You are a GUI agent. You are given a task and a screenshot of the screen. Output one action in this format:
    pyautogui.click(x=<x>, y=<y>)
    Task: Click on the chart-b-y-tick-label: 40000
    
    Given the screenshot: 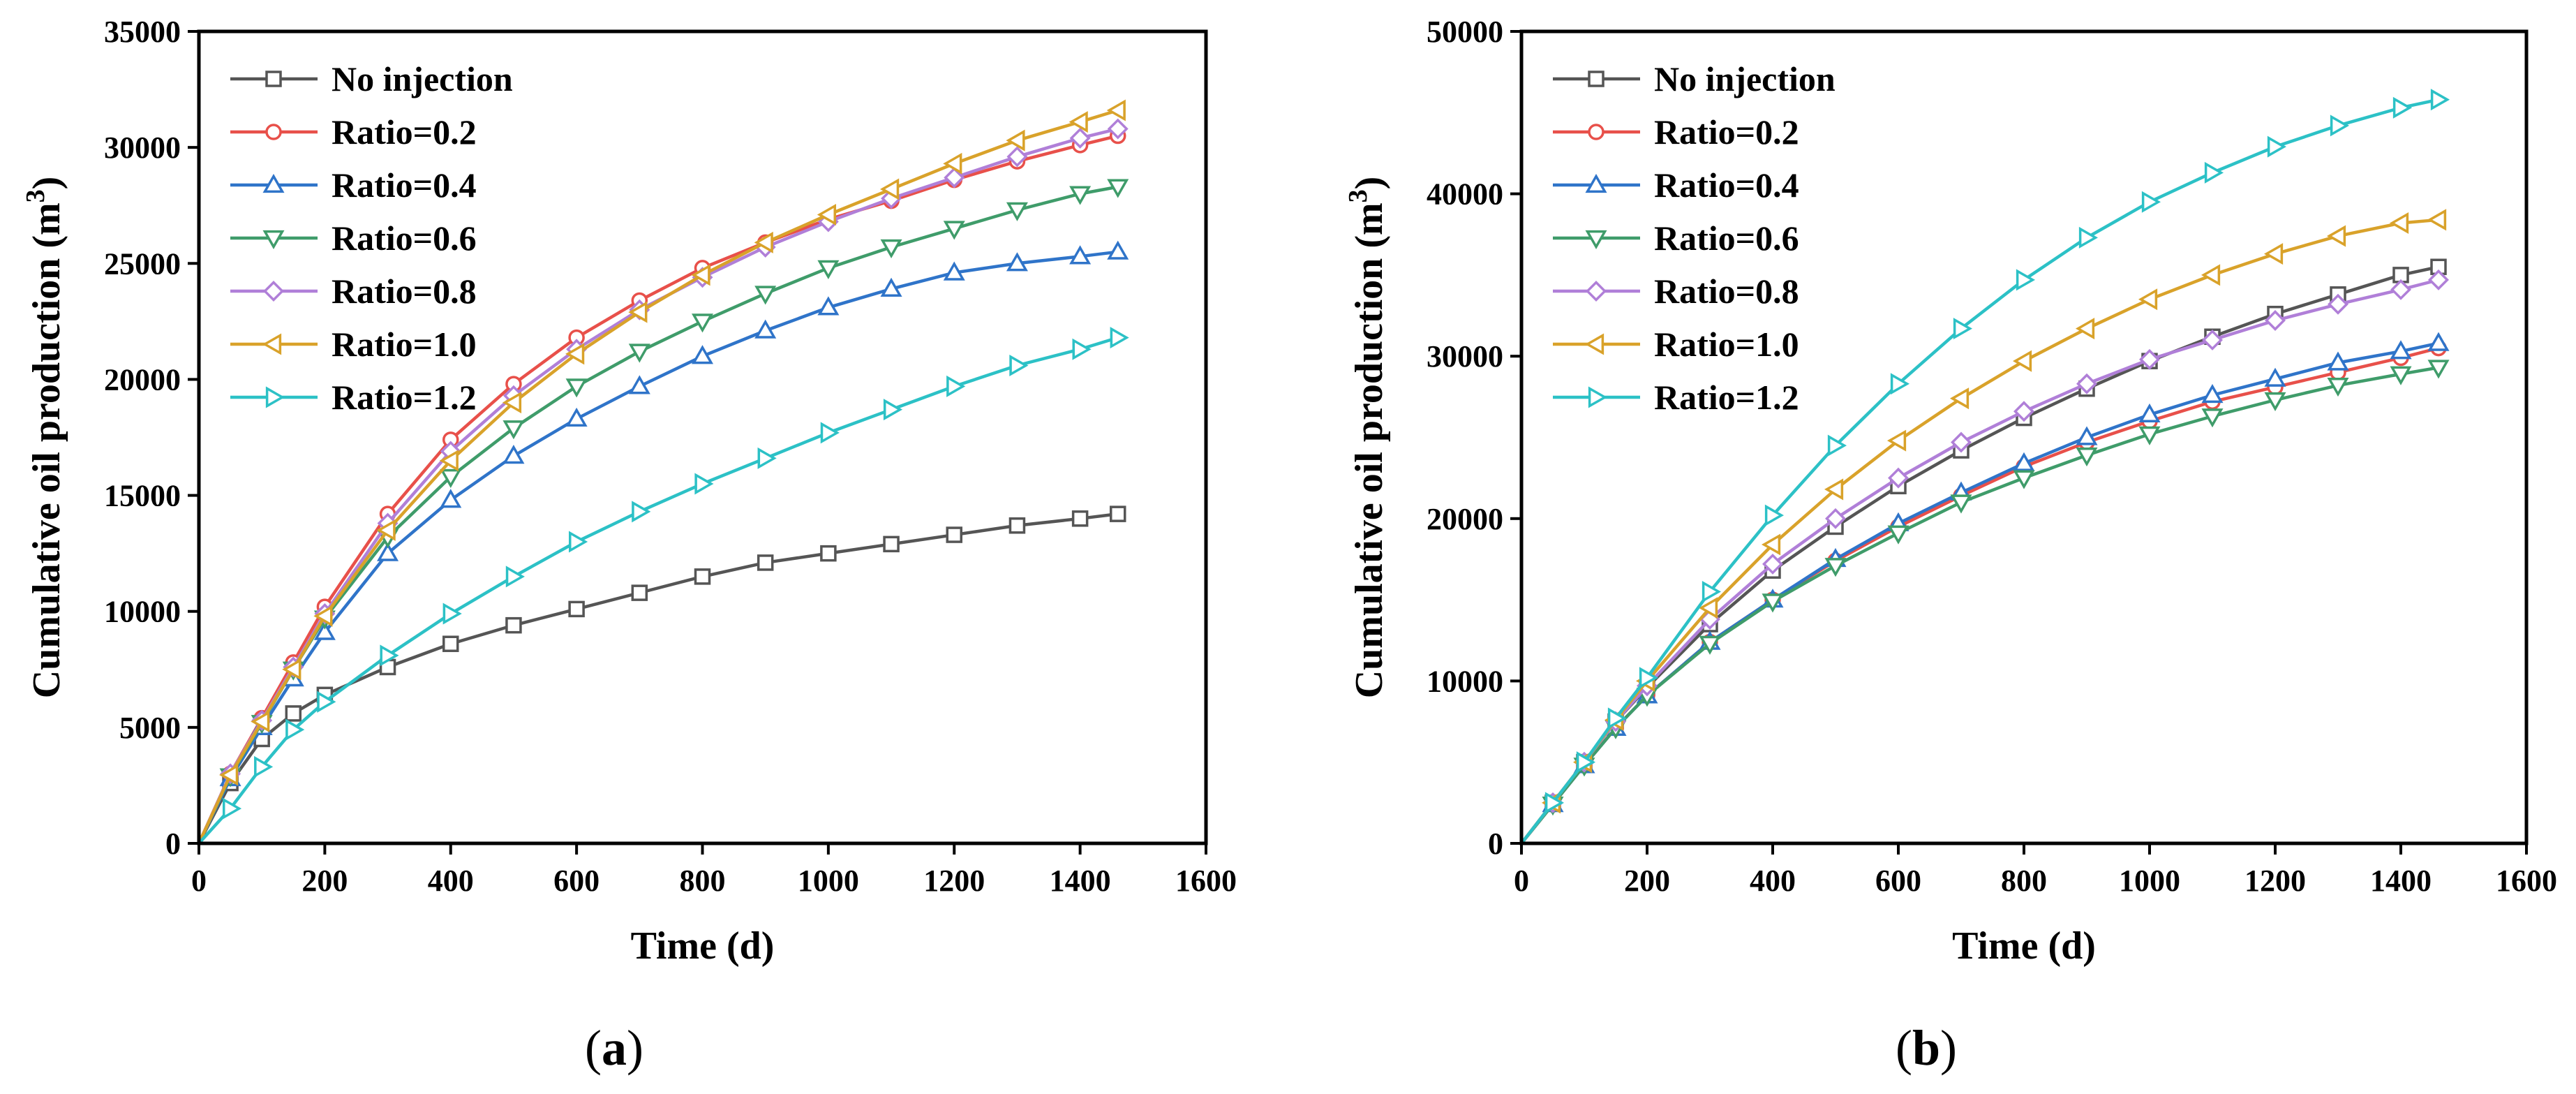 What is the action you would take?
    pyautogui.click(x=1465, y=194)
    